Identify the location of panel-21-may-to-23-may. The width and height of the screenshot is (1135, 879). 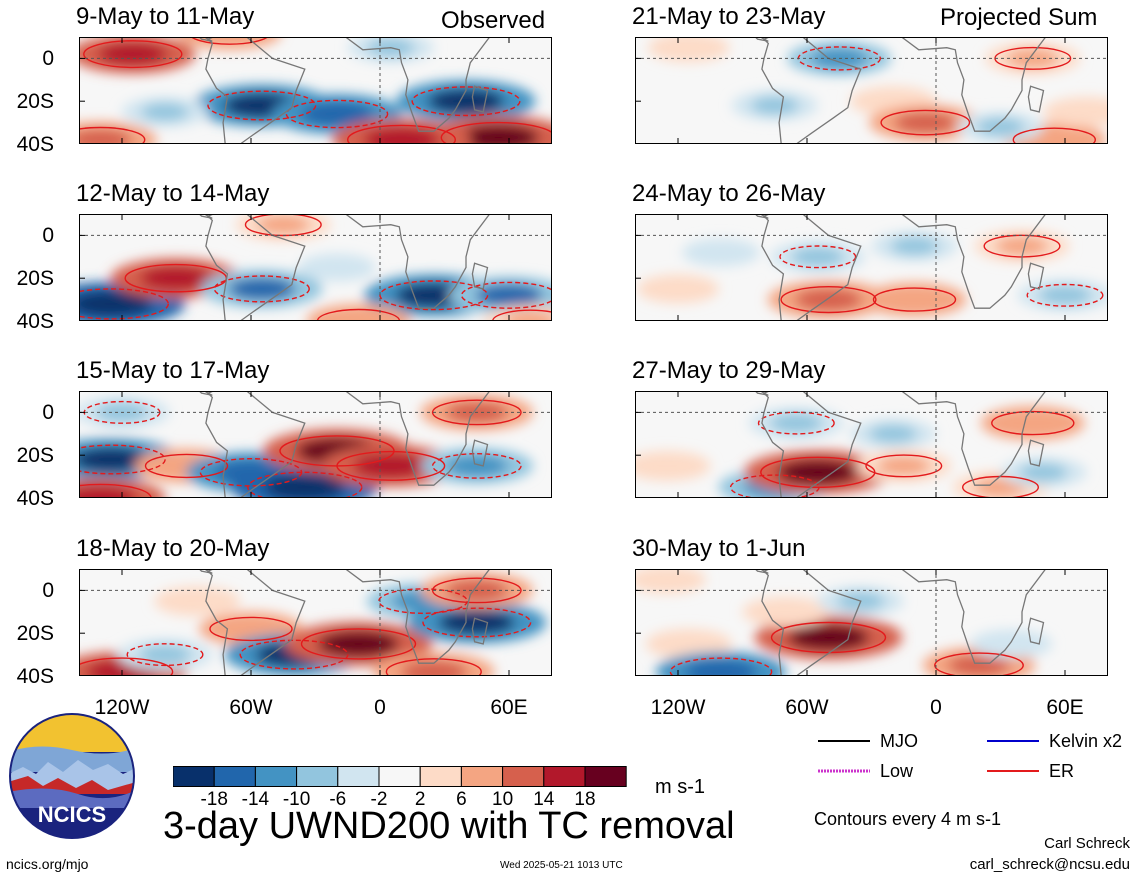
(871, 90).